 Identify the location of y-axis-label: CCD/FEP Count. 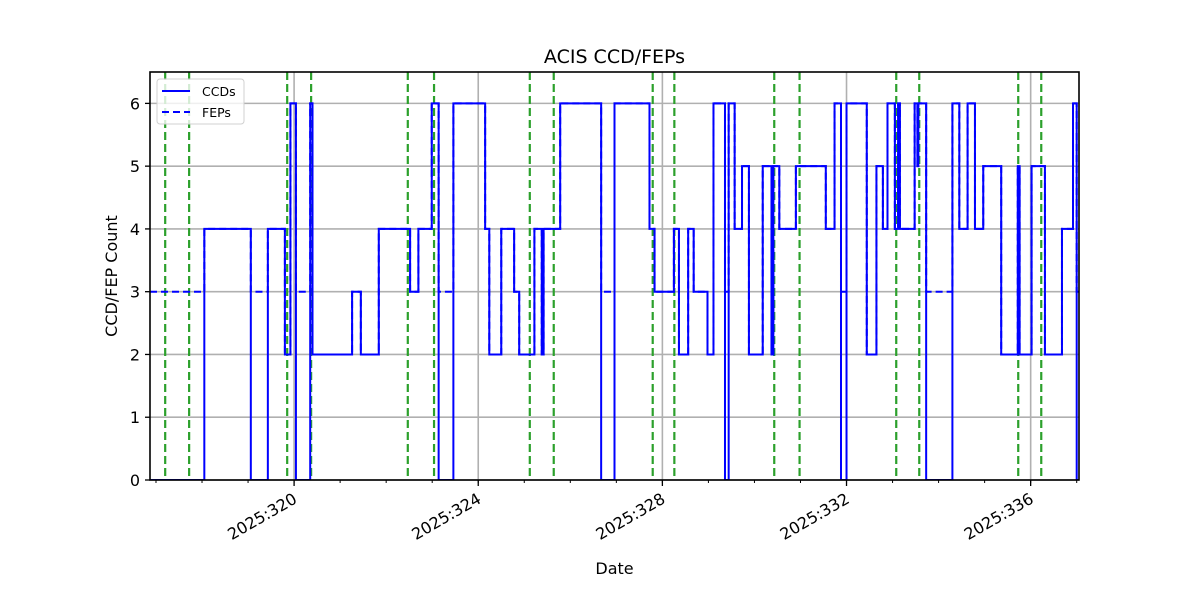
(111, 276).